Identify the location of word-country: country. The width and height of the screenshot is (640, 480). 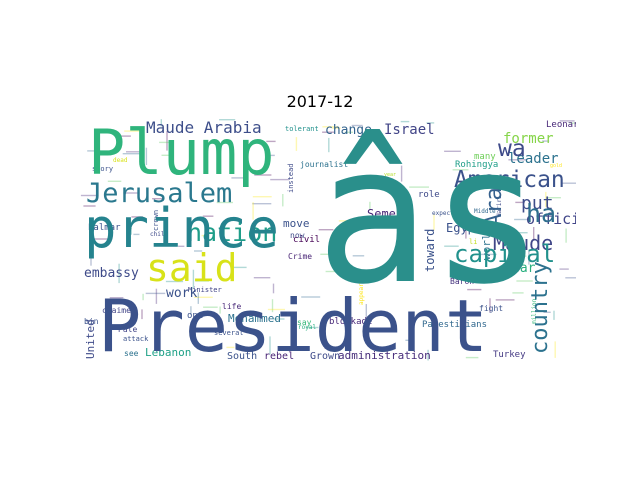
(540, 307).